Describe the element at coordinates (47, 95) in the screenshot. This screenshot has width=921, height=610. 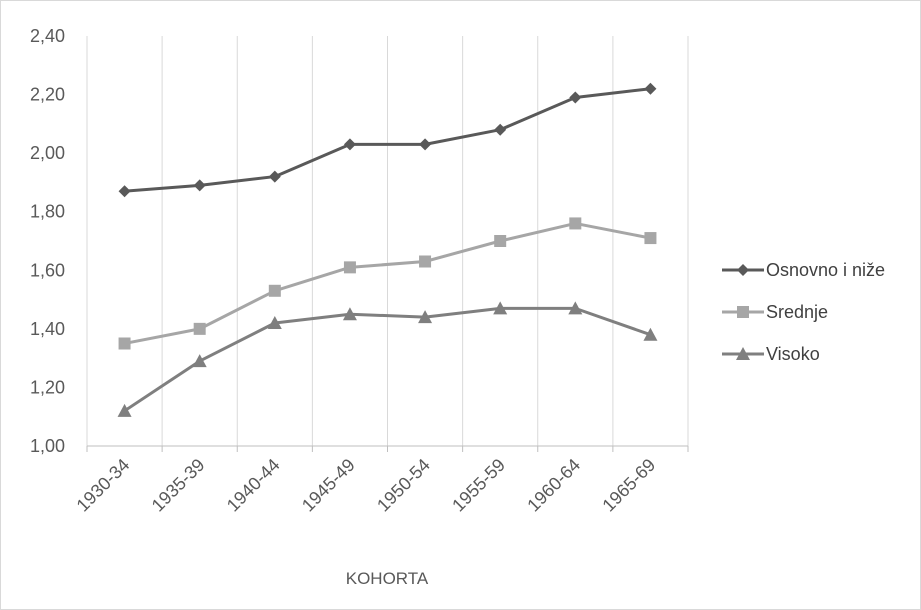
I see `y-tick-label: 2,20` at that location.